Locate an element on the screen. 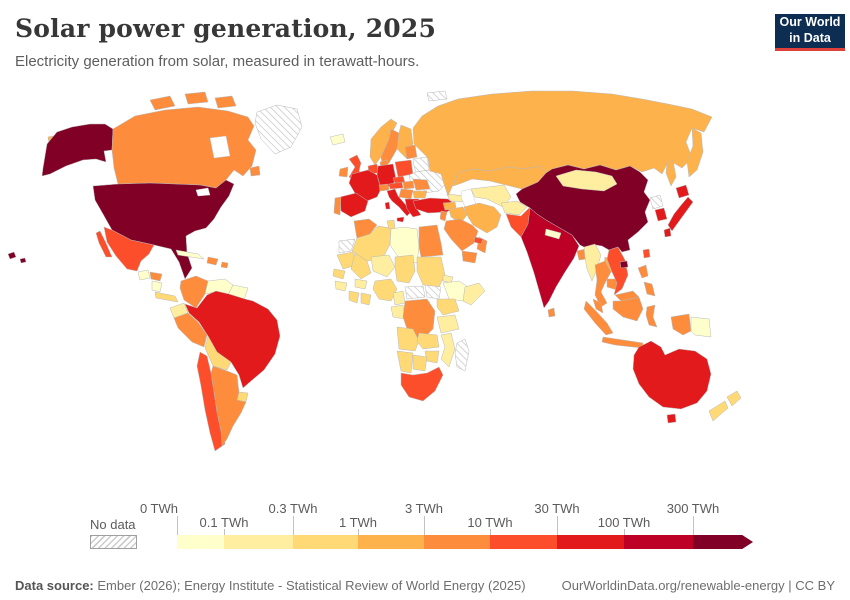 This screenshot has height=600, width=850. country-hispaniola is located at coordinates (212, 261).